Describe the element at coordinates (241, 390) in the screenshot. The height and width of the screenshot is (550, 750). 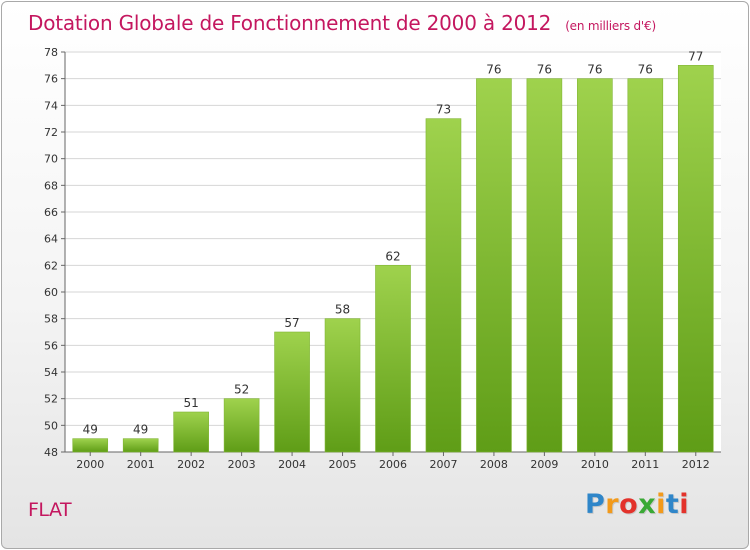
I see `bar-value-label: 52` at that location.